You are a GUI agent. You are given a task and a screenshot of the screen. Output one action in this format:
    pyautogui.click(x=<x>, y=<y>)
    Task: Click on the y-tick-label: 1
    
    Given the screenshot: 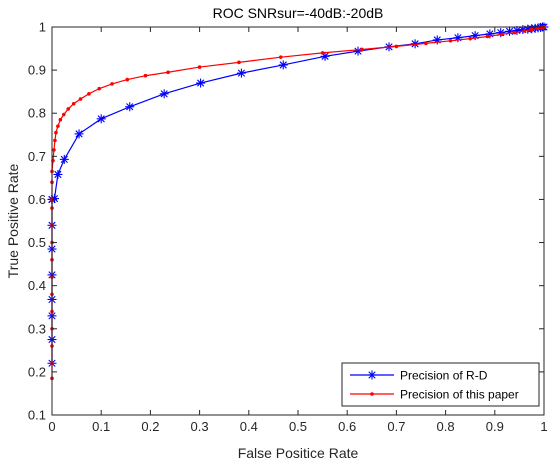 What is the action you would take?
    pyautogui.click(x=42, y=27)
    